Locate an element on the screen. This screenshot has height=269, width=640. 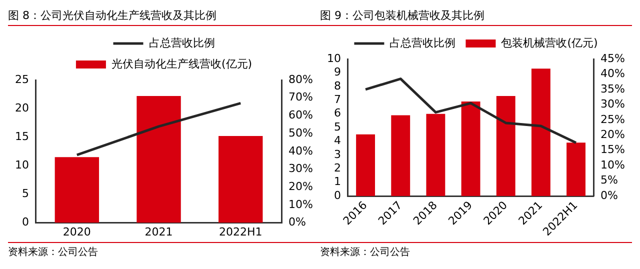
y-tick-label: 25 is located at coordinates (21, 79).